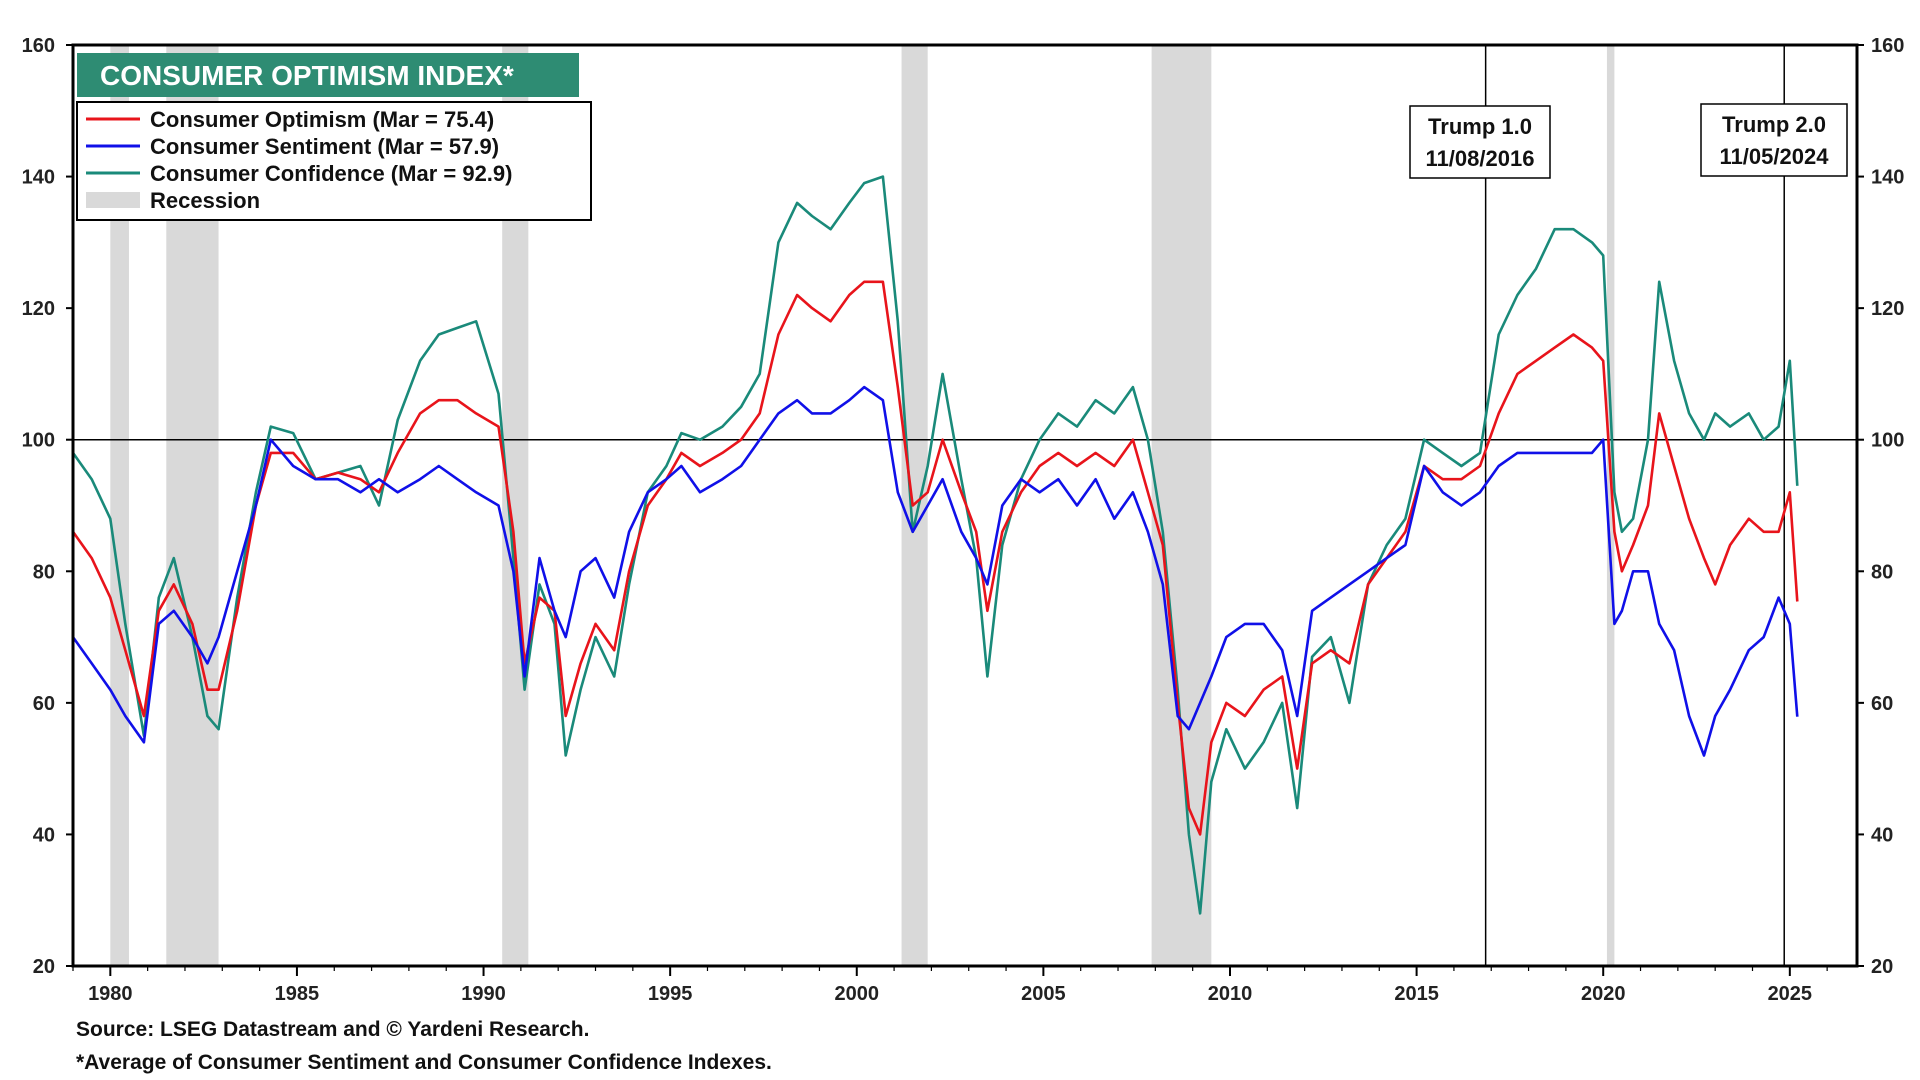  What do you see at coordinates (297, 994) in the screenshot?
I see `x-tick-label-1985: 1985` at bounding box center [297, 994].